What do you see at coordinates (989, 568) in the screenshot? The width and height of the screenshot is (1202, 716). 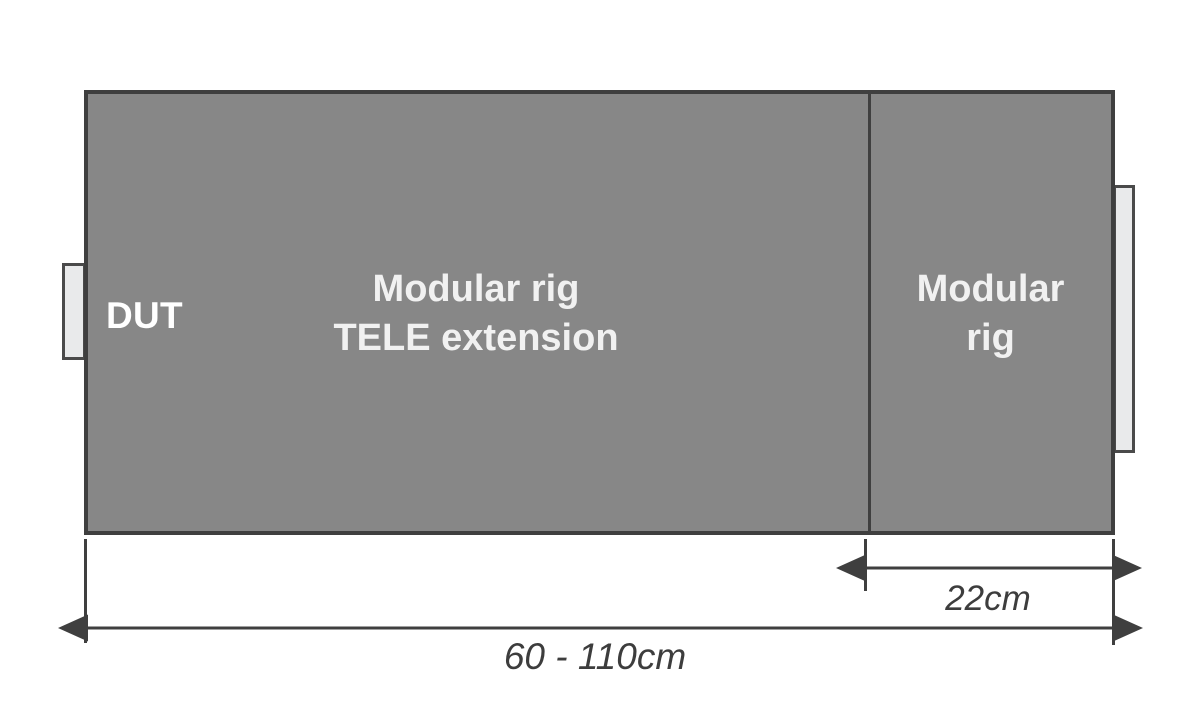 I see `dimension-arrow-22cm` at bounding box center [989, 568].